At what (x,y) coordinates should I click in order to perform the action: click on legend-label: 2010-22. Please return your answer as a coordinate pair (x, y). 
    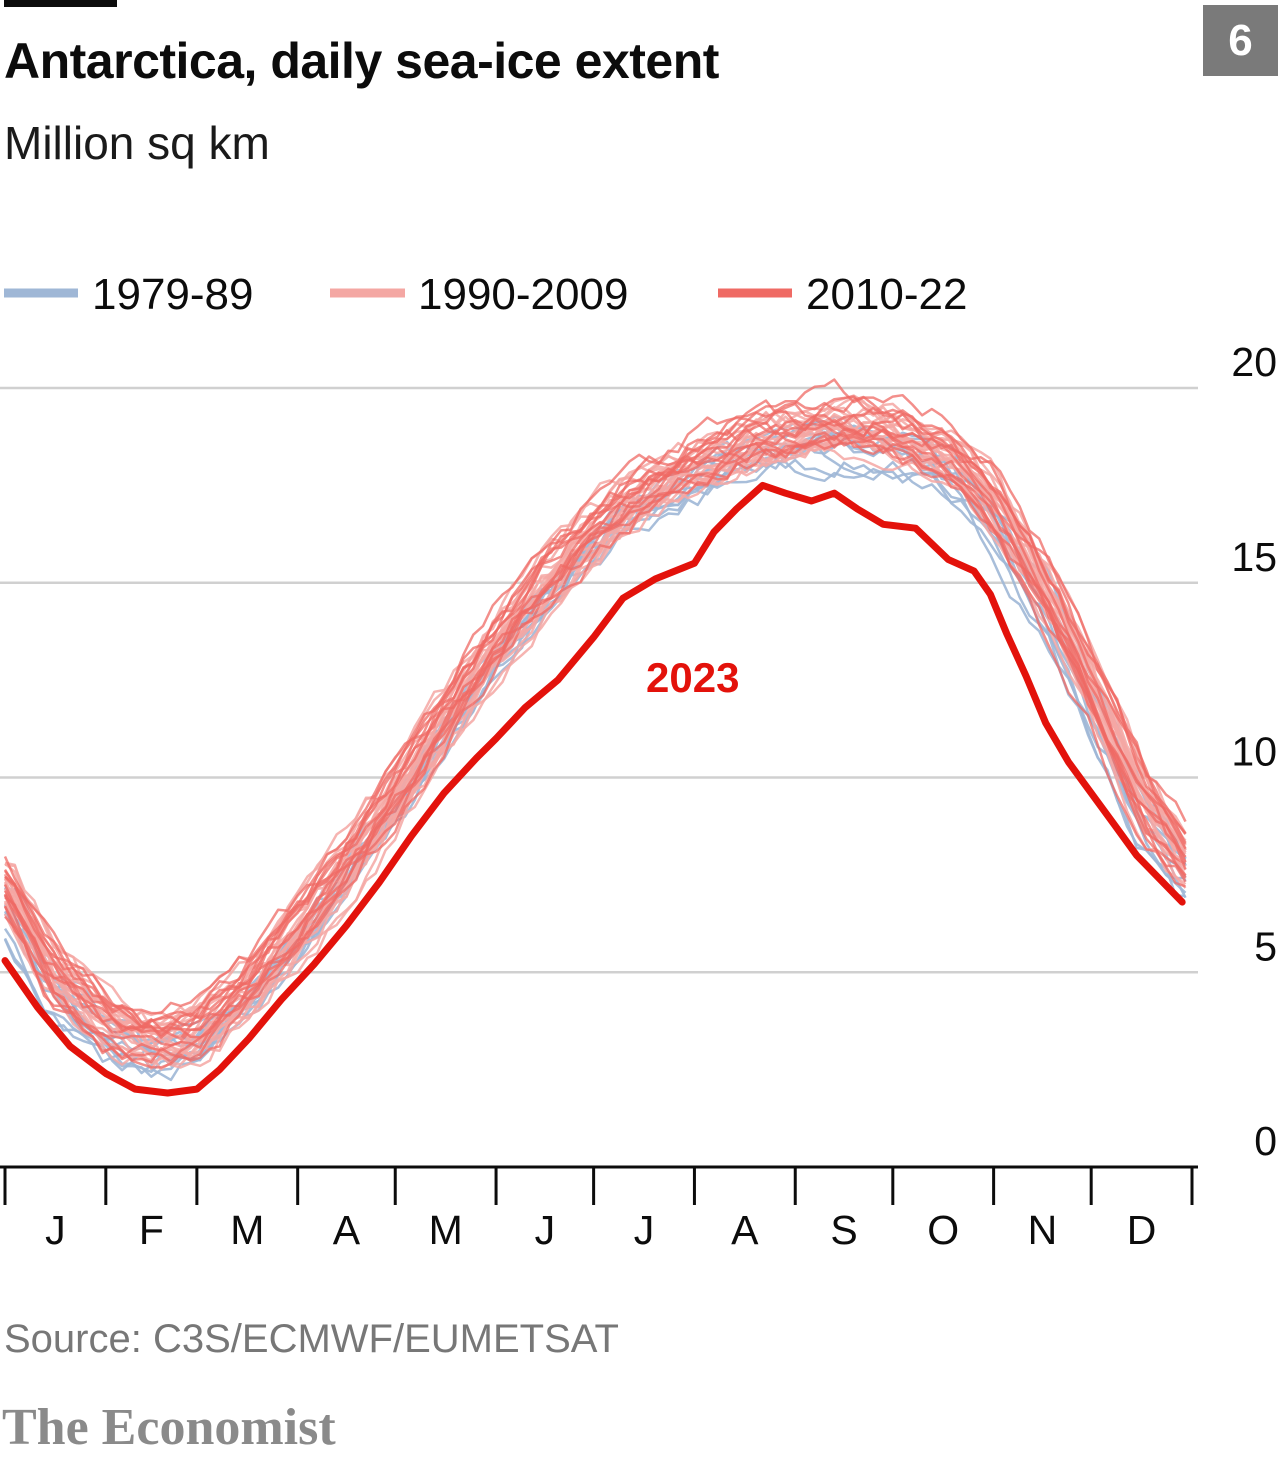
    Looking at the image, I should click on (886, 294).